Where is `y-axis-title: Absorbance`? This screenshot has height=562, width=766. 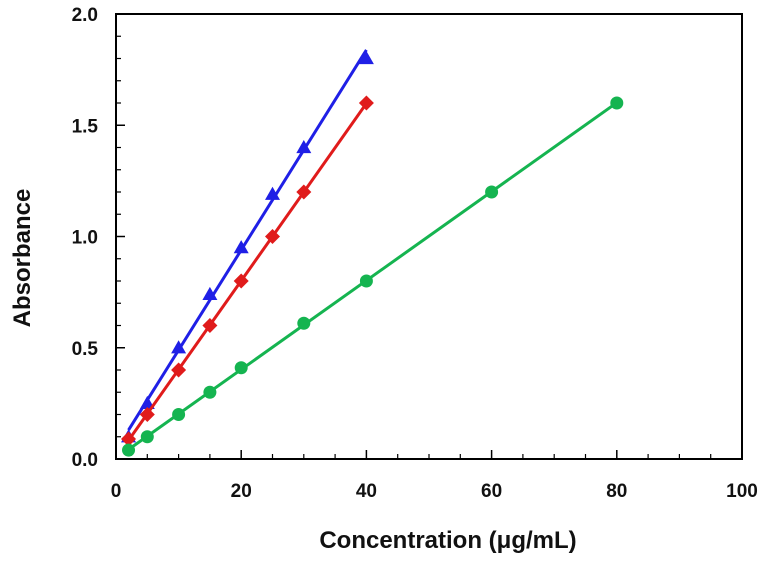 y-axis-title: Absorbance is located at coordinates (22, 258).